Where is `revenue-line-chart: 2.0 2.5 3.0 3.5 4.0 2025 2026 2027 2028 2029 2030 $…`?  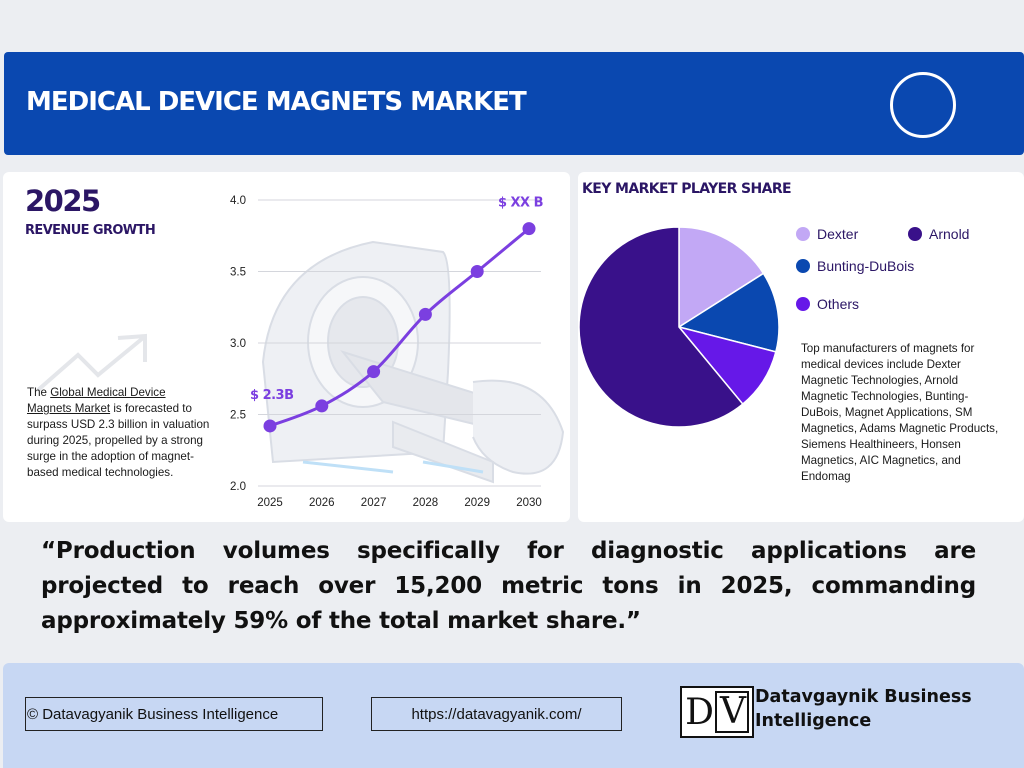 revenue-line-chart: 2.0 2.5 3.0 3.5 4.0 2025 2026 2027 2028 2029 2030 $… is located at coordinates (387, 352).